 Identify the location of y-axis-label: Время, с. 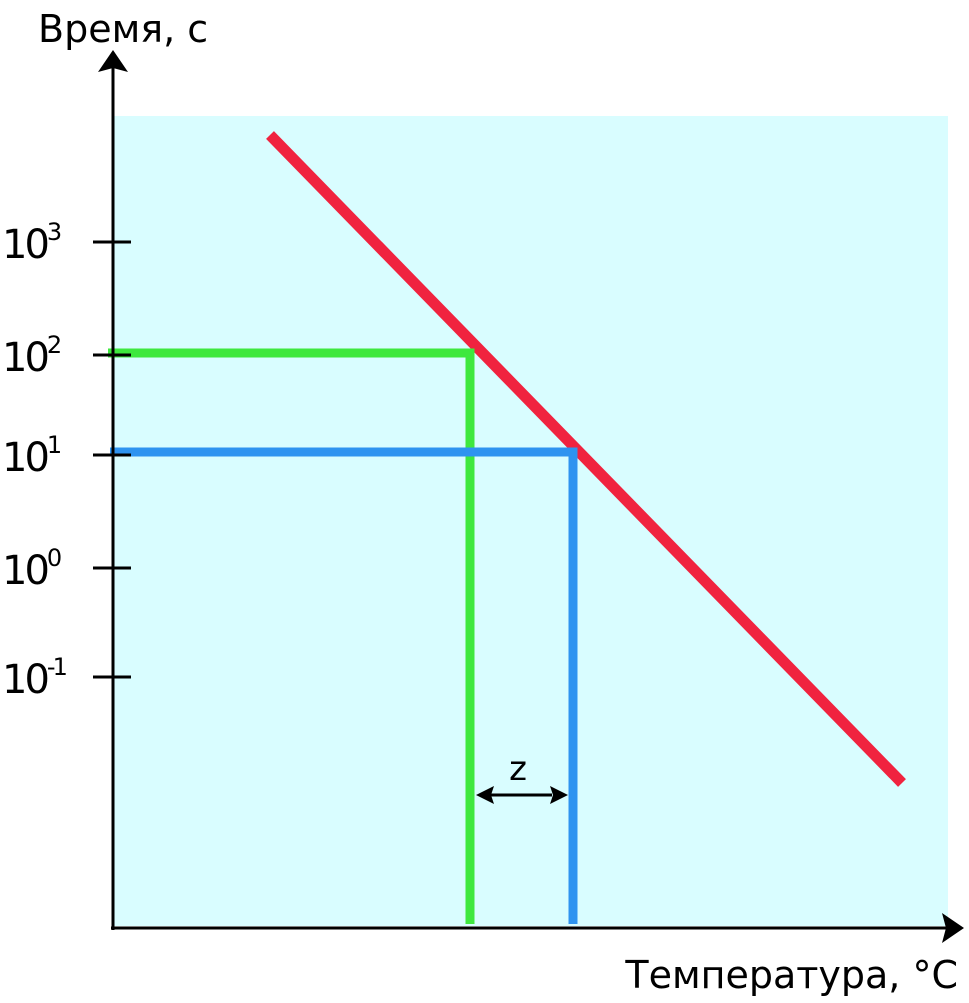
(123, 29).